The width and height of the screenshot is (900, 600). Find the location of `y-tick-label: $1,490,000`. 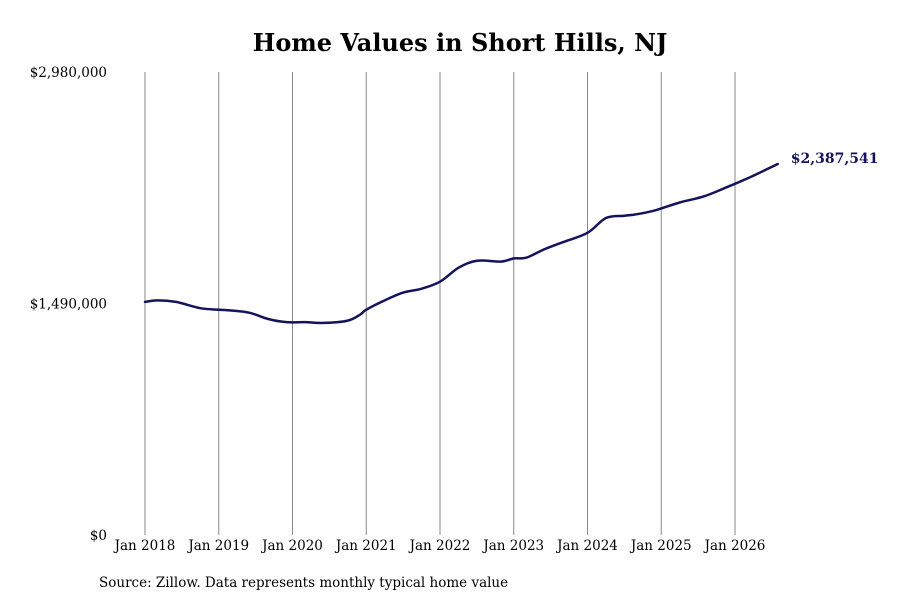

y-tick-label: $1,490,000 is located at coordinates (68, 305).